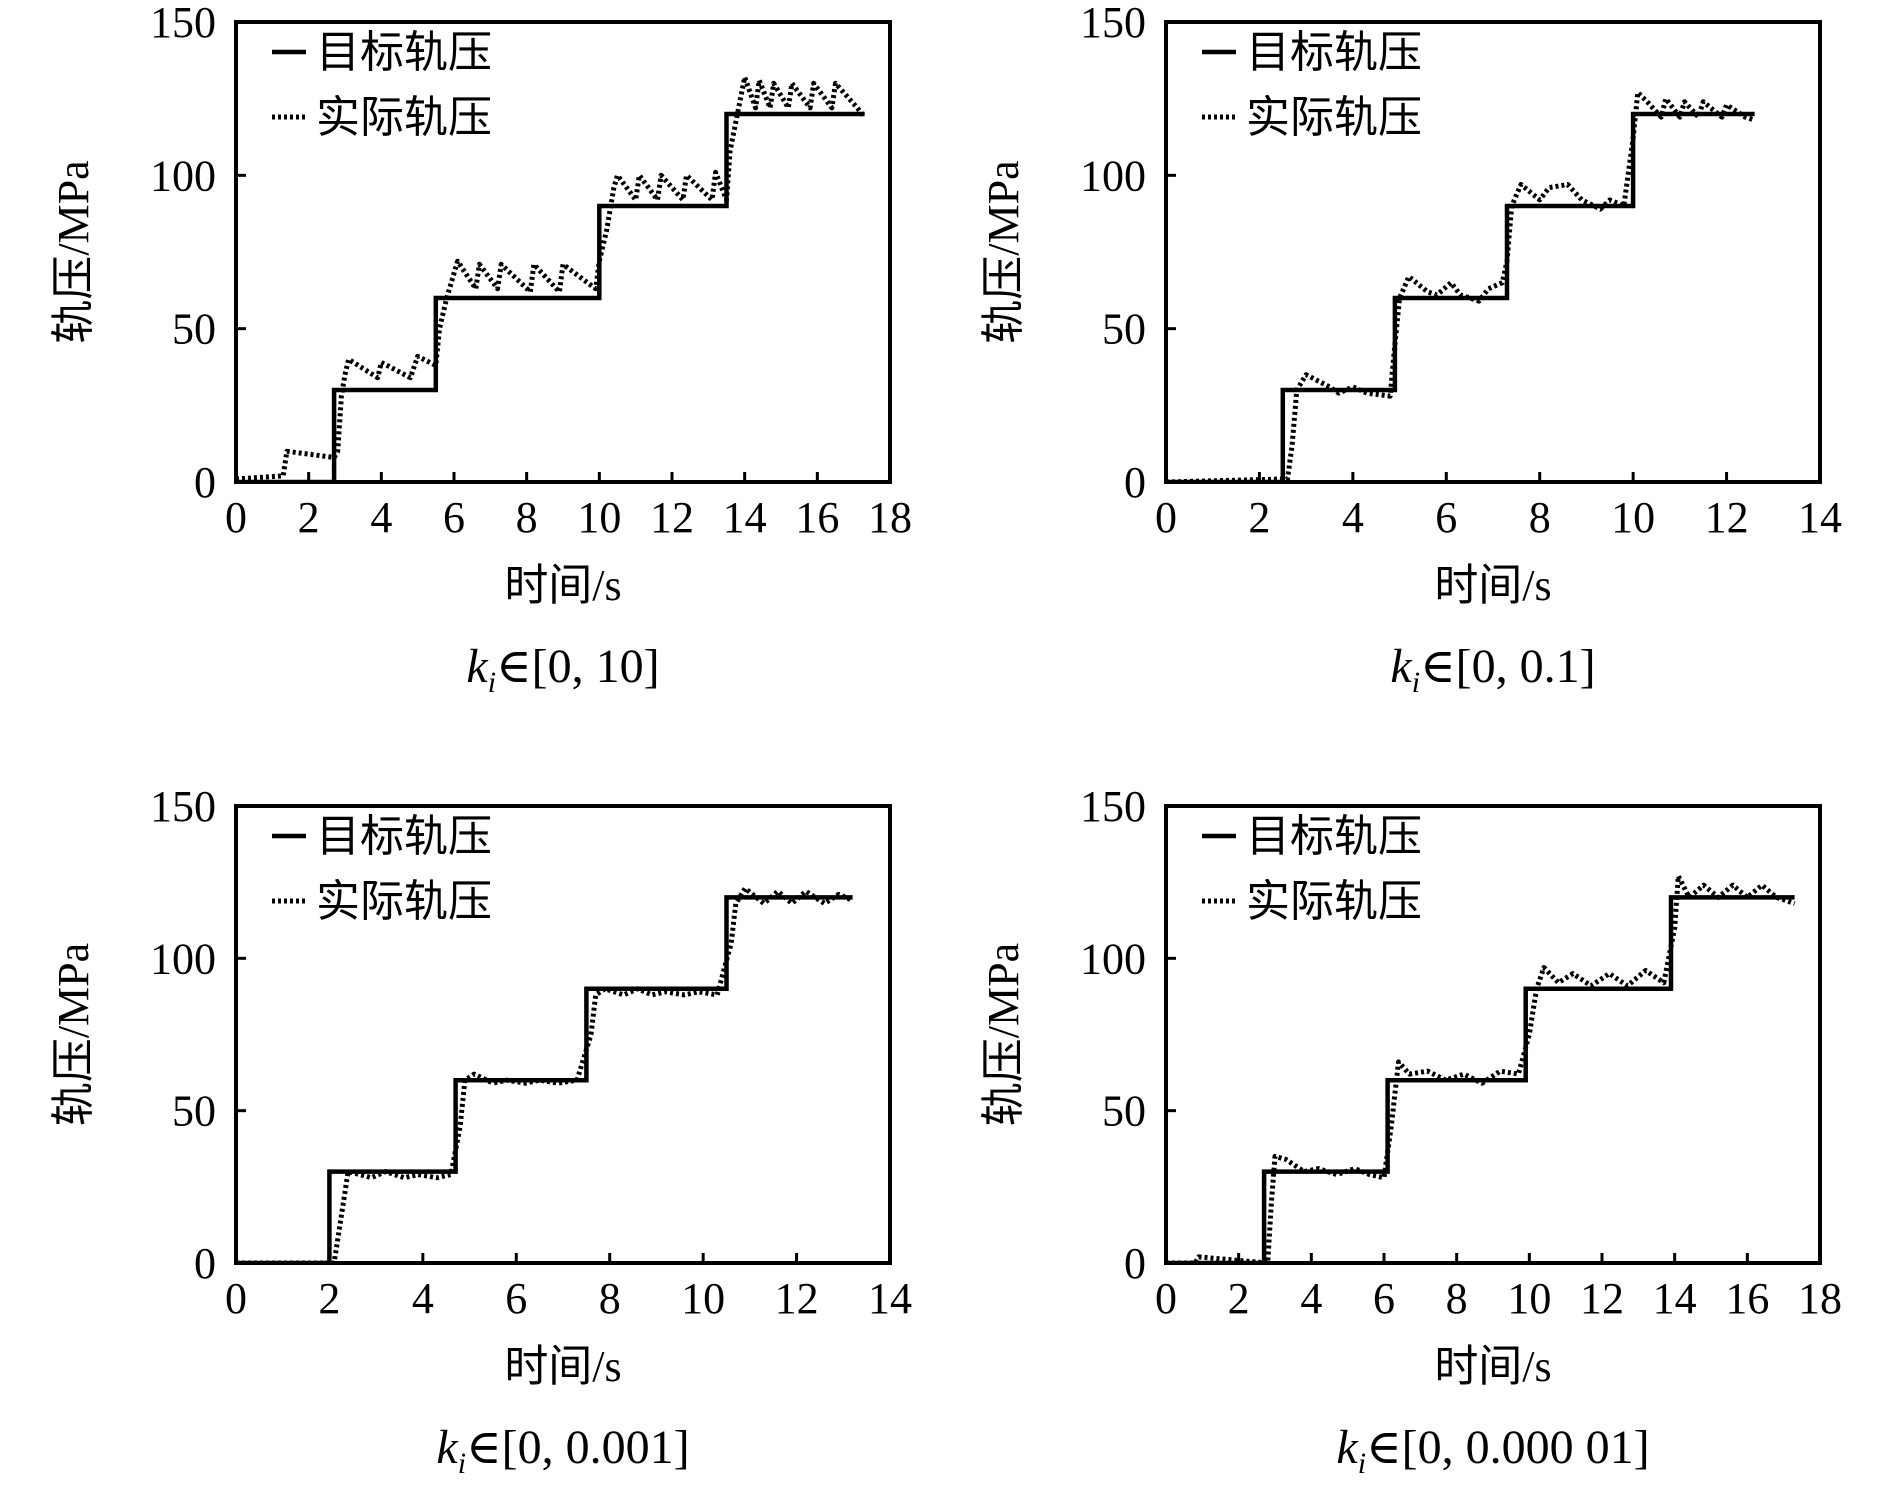 The height and width of the screenshot is (1486, 1890). Describe the element at coordinates (596, 666) in the screenshot. I see `caption-range: [0, 10]` at that location.